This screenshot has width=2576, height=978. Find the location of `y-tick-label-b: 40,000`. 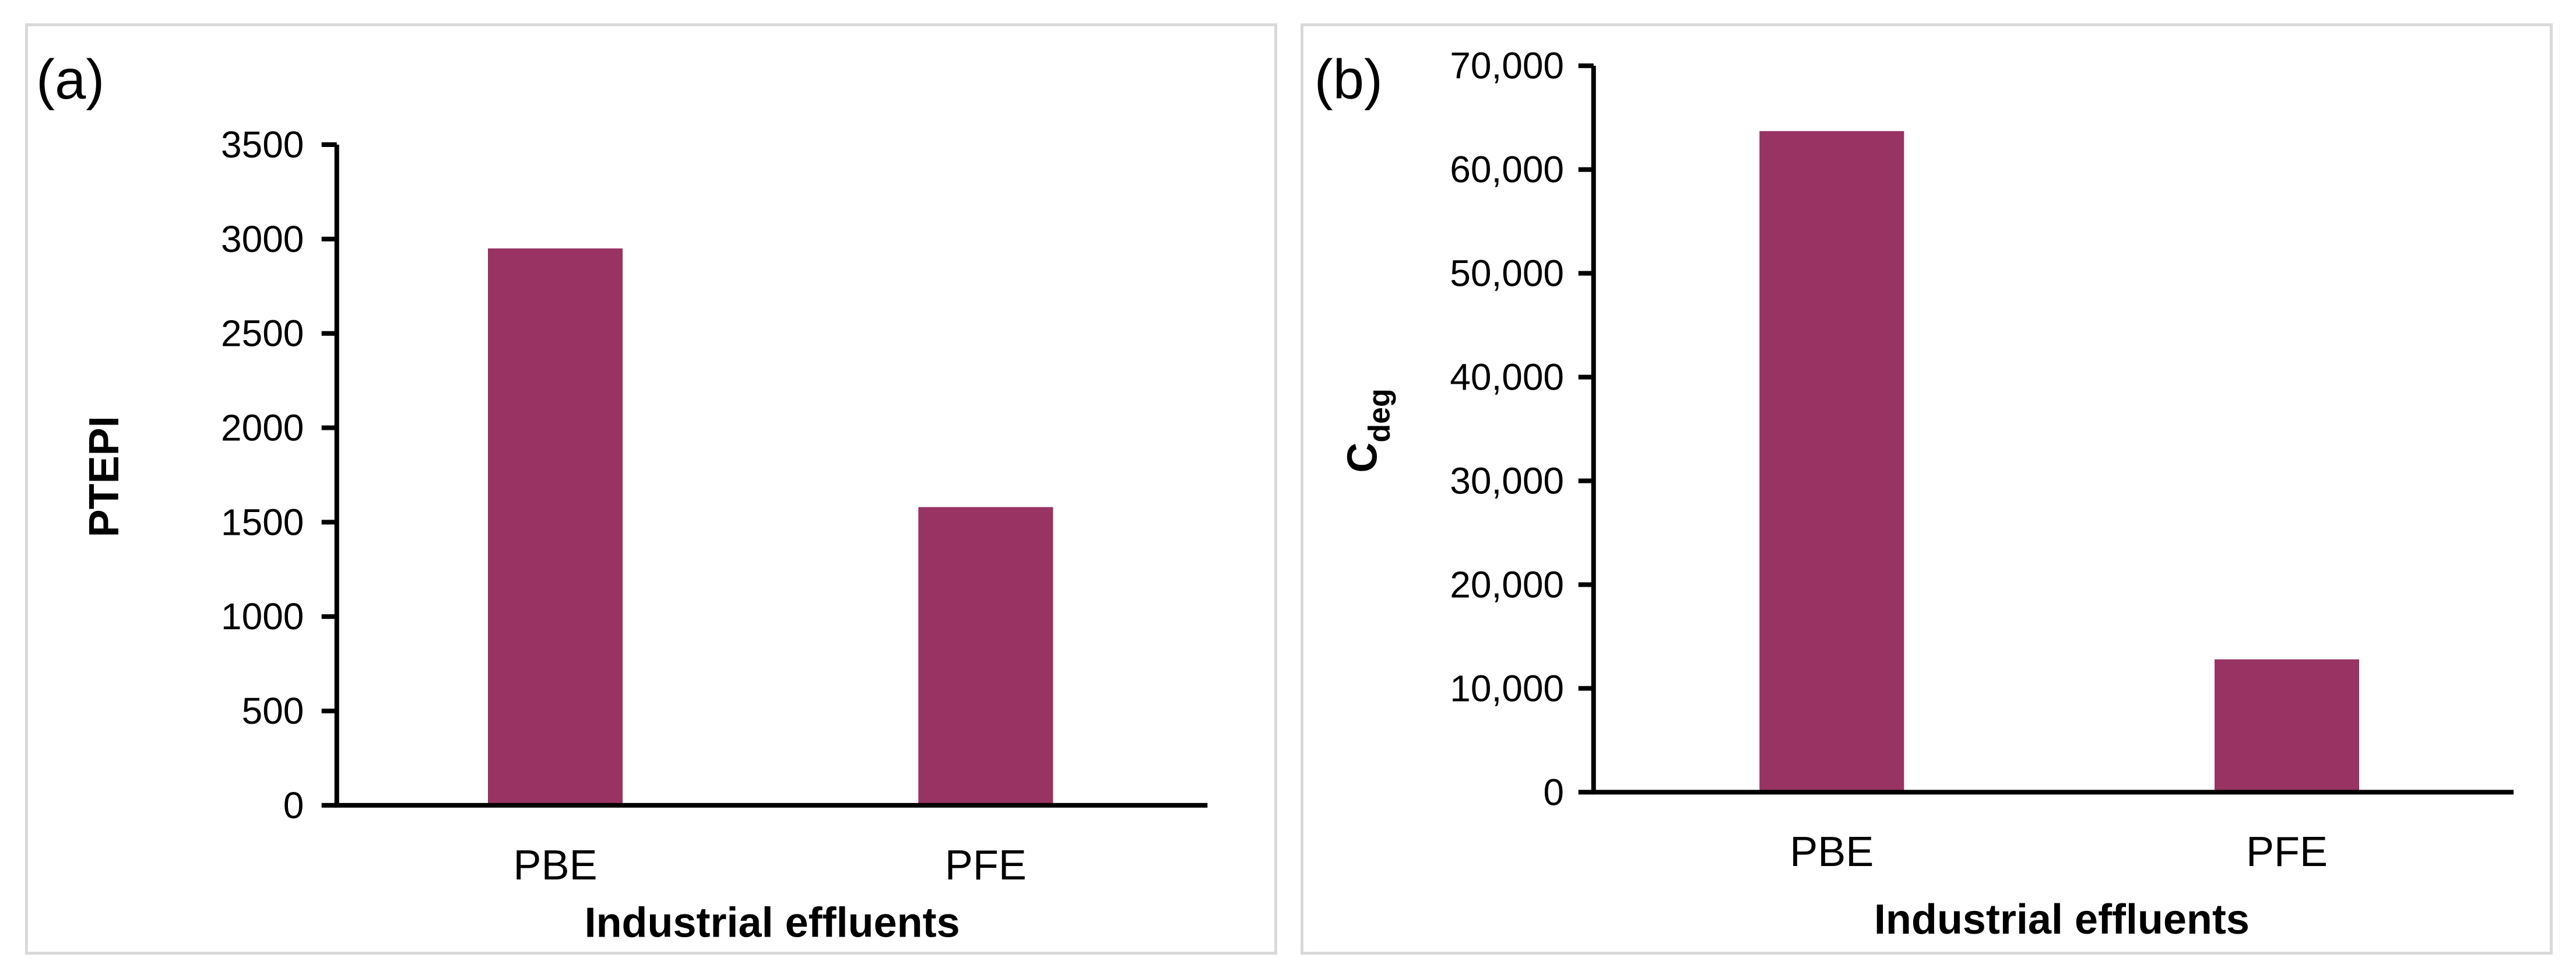

y-tick-label-b: 40,000 is located at coordinates (1507, 377).